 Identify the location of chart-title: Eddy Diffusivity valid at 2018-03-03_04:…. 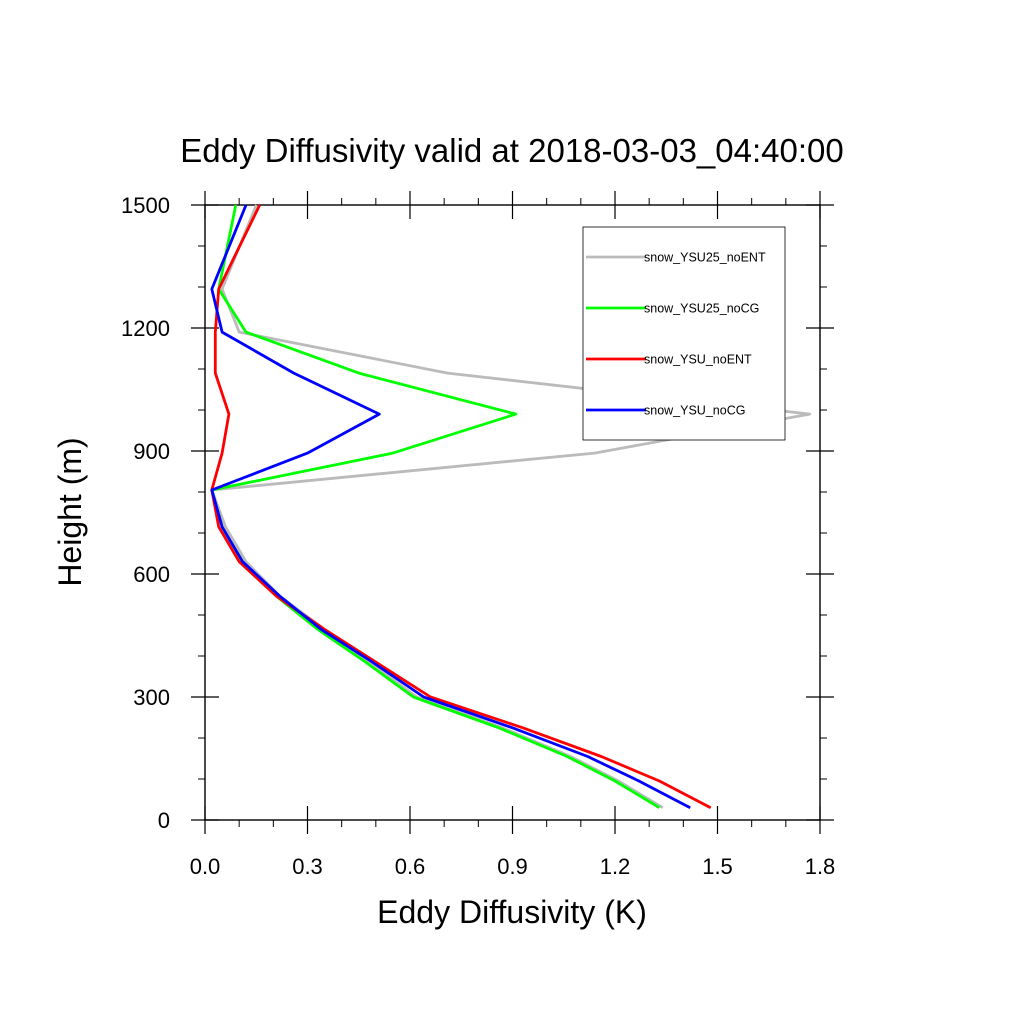
(511, 150).